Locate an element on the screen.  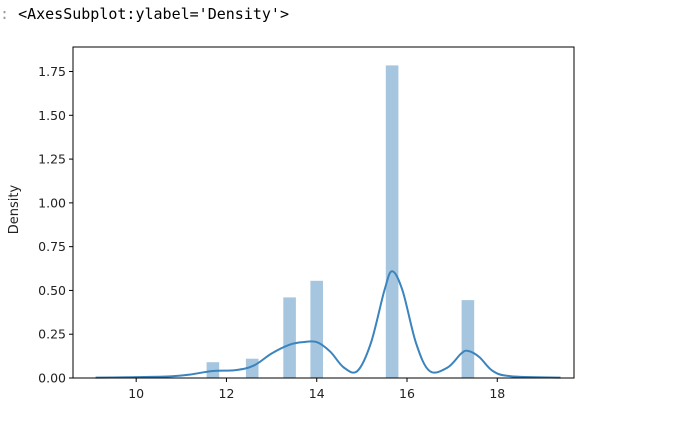
y-tick-label: 0.00 is located at coordinates (52, 378).